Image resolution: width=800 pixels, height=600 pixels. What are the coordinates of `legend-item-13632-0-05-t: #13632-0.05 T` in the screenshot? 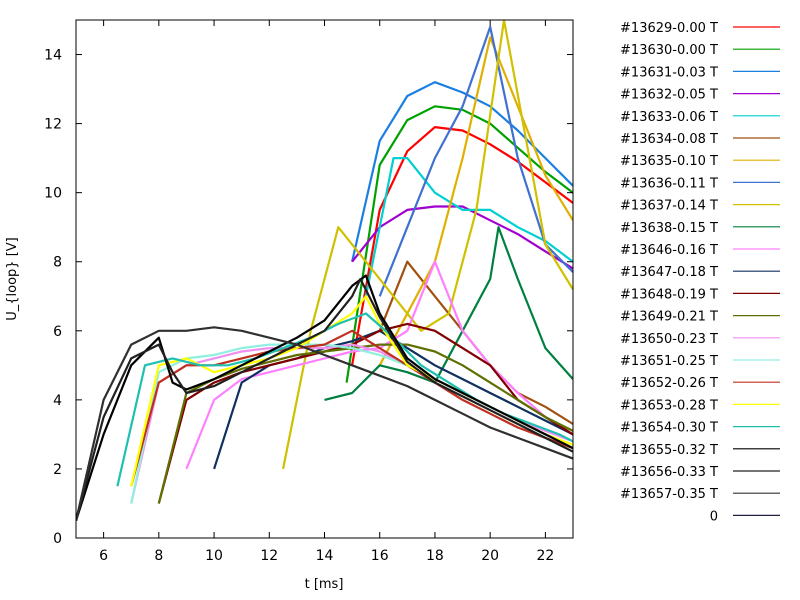 It's located at (700, 95).